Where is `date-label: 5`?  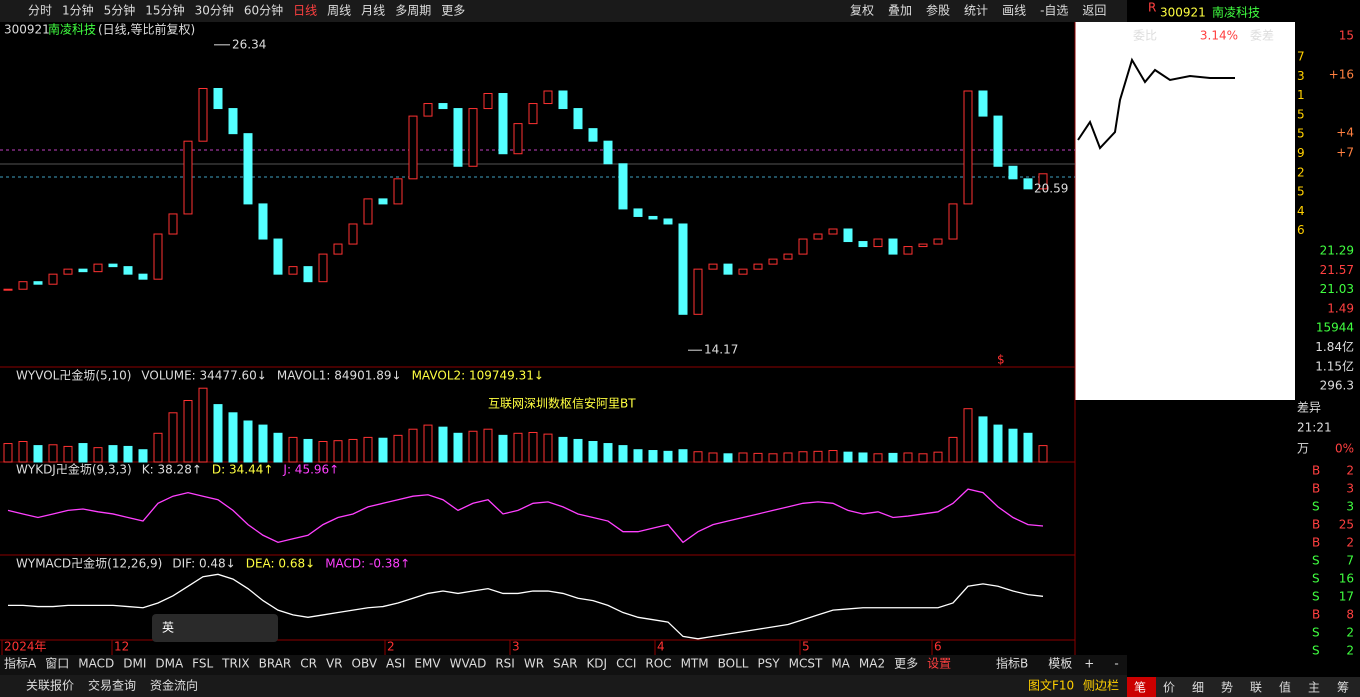
date-label: 5 is located at coordinates (806, 647).